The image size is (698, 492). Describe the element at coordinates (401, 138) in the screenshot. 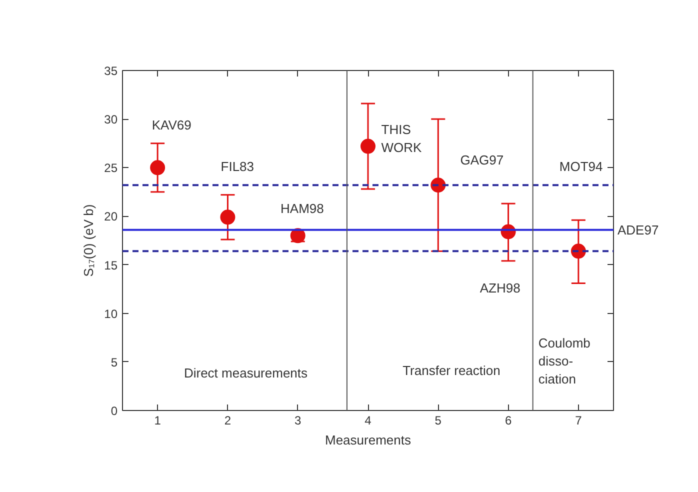

I see `annotation: THIS WORK` at that location.